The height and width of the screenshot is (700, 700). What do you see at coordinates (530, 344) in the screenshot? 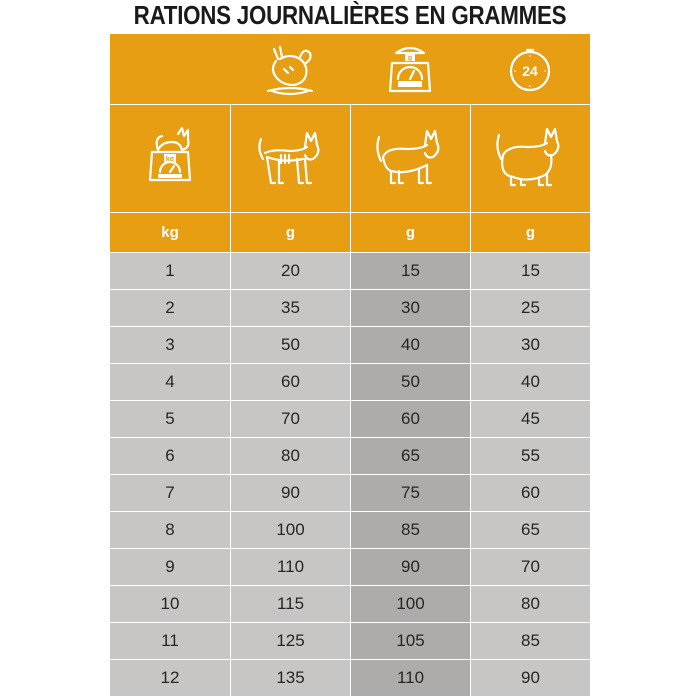
I see `ration-cell-overweight: 30` at bounding box center [530, 344].